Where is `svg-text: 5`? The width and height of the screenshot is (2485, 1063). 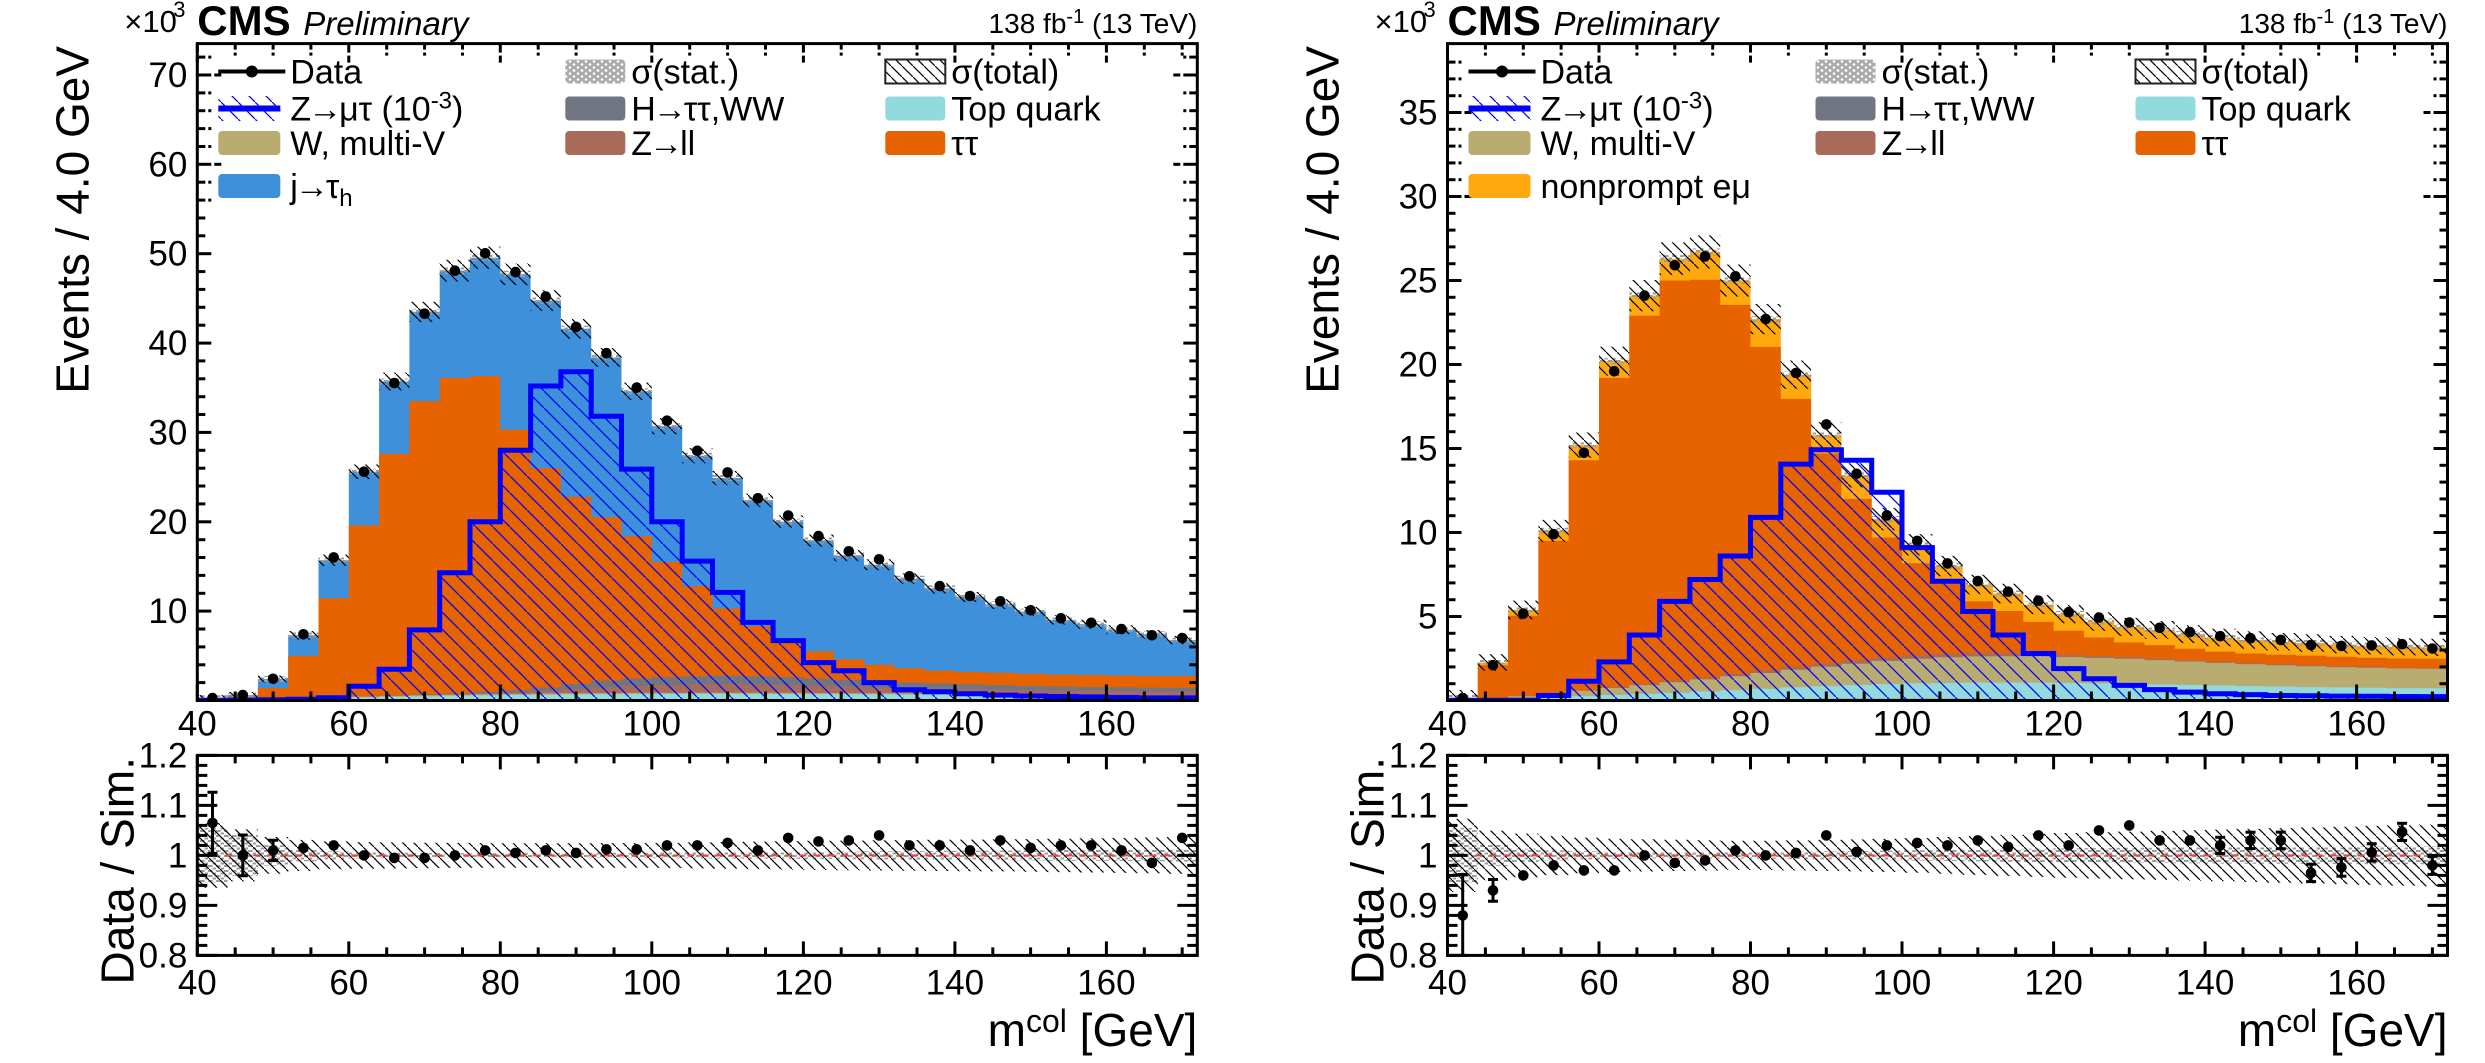
svg-text: 5 is located at coordinates (1427, 617).